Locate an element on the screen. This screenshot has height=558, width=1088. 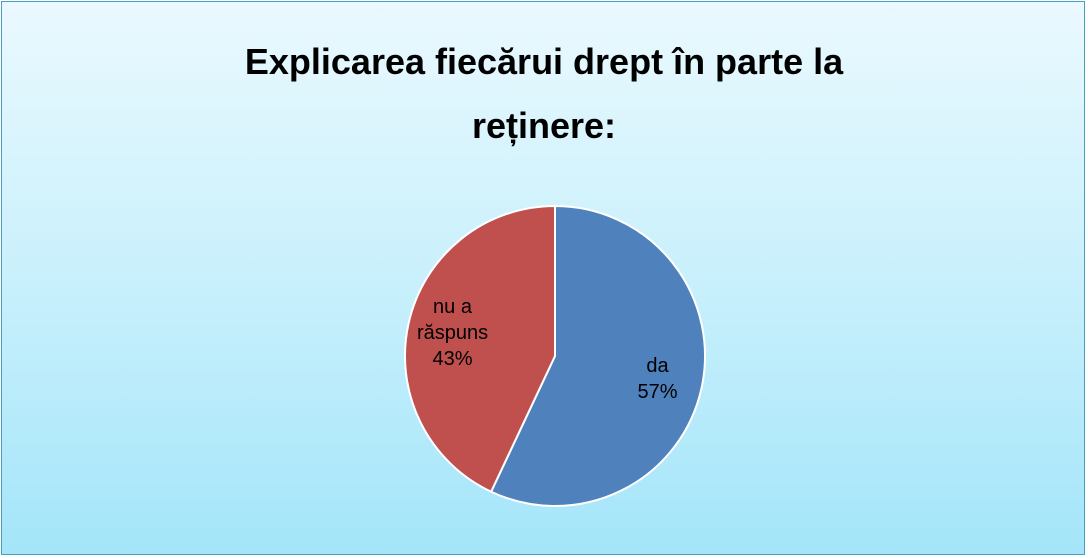
category-label: nu a răspuns is located at coordinates (452, 320).